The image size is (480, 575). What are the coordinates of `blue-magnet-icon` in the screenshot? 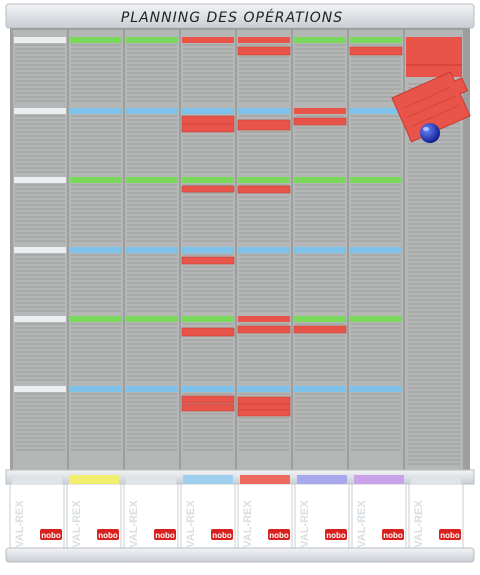 It's located at (430, 133).